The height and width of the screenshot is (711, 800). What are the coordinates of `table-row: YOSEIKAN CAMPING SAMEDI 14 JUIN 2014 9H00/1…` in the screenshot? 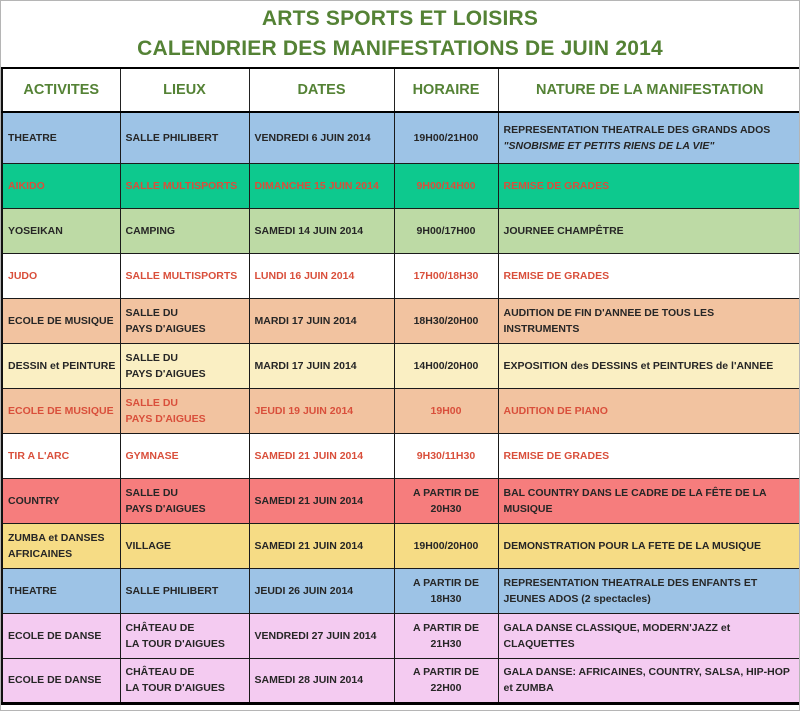 It's located at (400, 230).